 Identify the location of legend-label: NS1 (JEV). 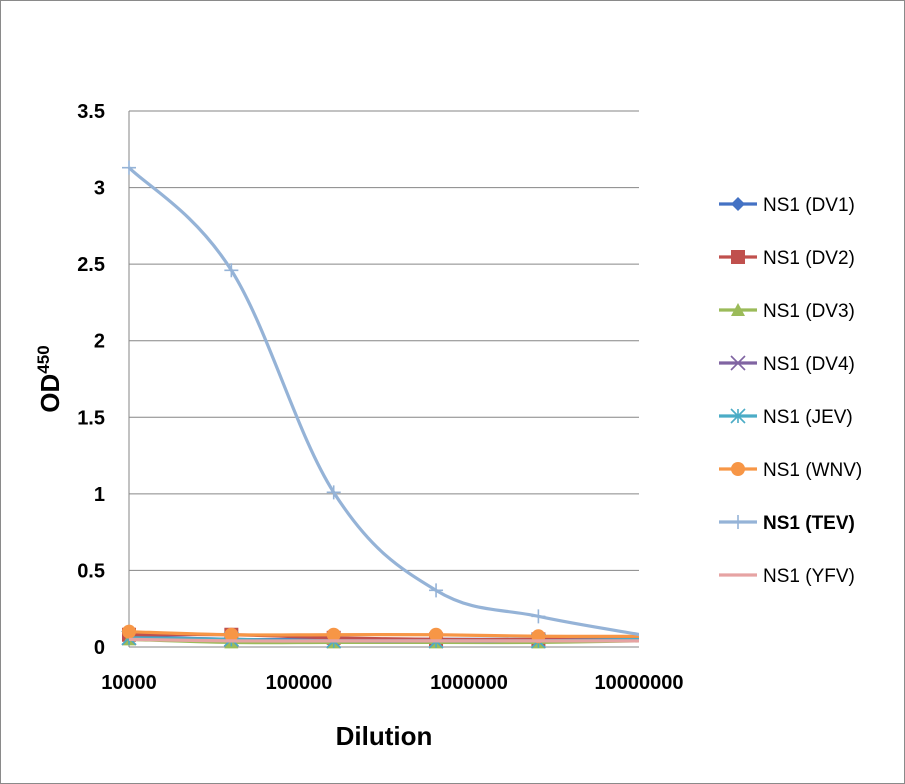
(808, 417).